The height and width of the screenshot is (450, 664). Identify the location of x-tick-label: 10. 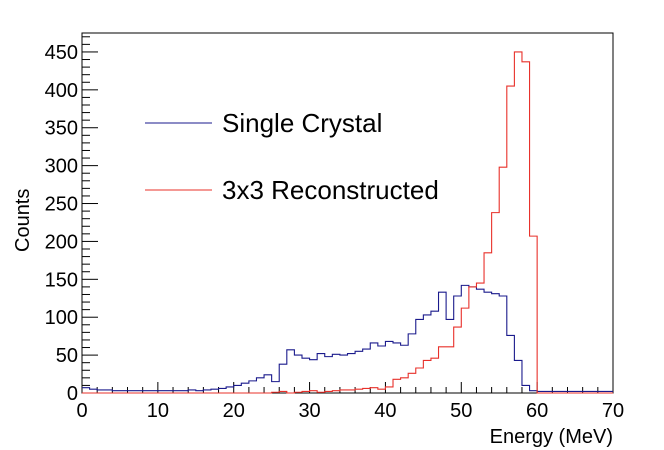
(158, 411).